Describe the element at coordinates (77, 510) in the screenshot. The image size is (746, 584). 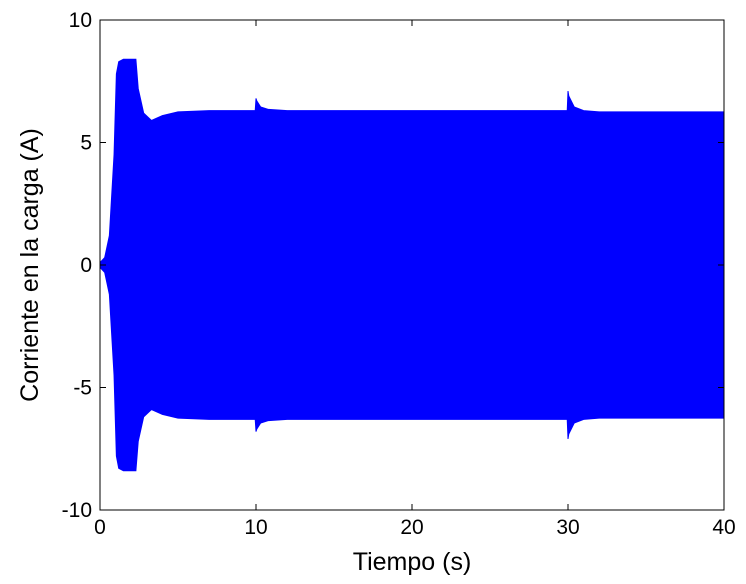
I see `y-tick-label: -10` at that location.